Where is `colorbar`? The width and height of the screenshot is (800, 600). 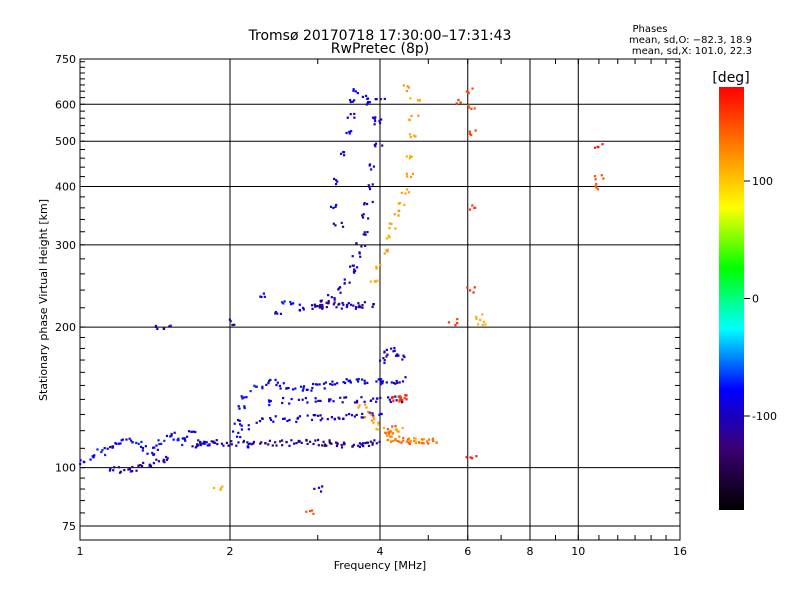
colorbar is located at coordinates (731, 298).